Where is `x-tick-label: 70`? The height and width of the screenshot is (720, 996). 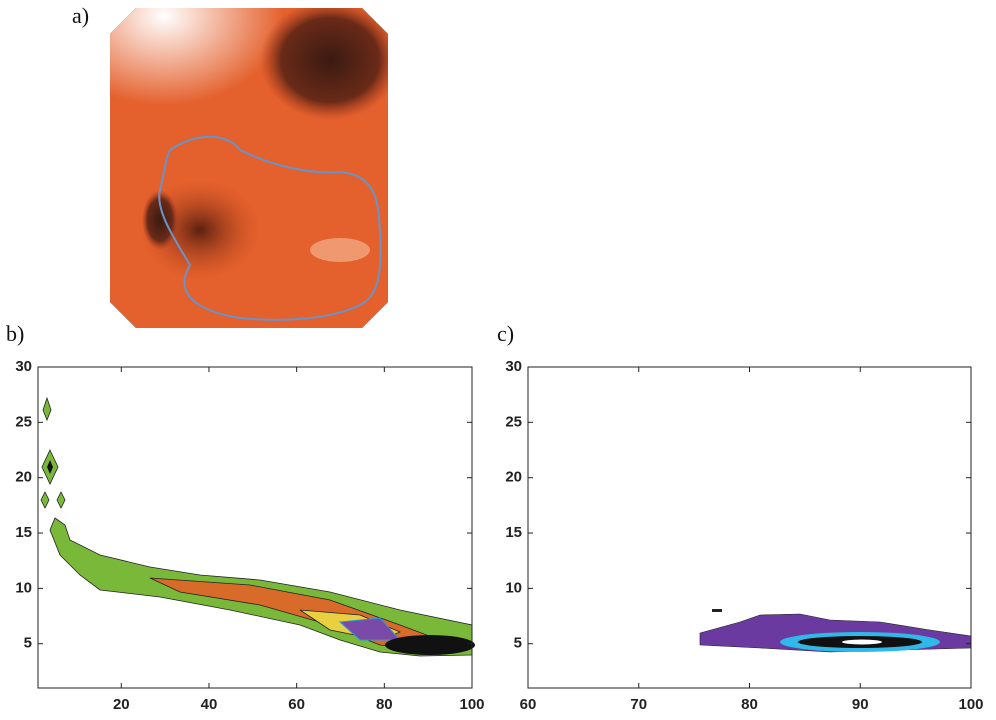
x-tick-label: 70 is located at coordinates (638, 704).